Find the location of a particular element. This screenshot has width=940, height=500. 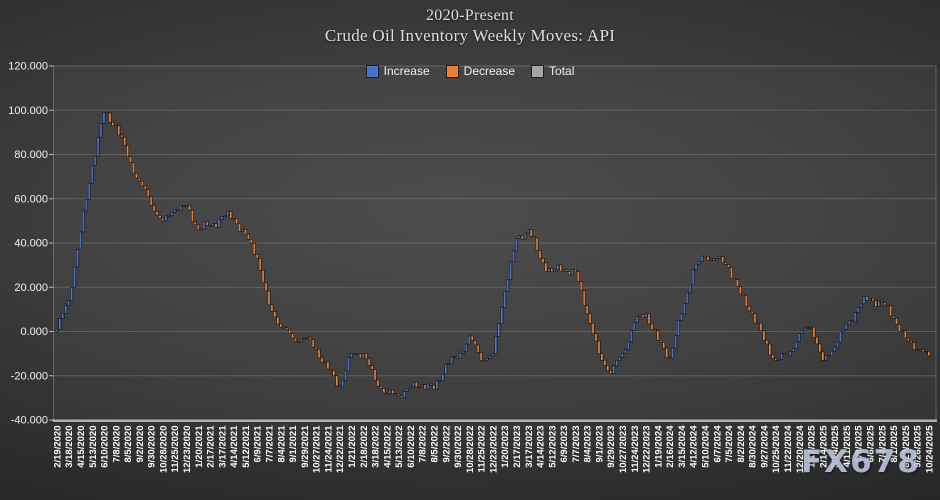

y-axis-label: 100.000 is located at coordinates (28, 111).